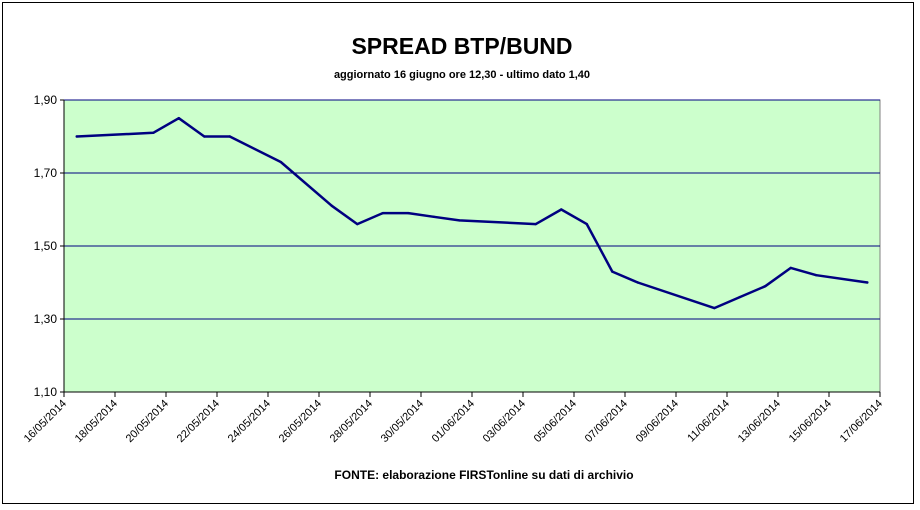  What do you see at coordinates (453, 421) in the screenshot?
I see `x-tick-label: 01/06/2014` at bounding box center [453, 421].